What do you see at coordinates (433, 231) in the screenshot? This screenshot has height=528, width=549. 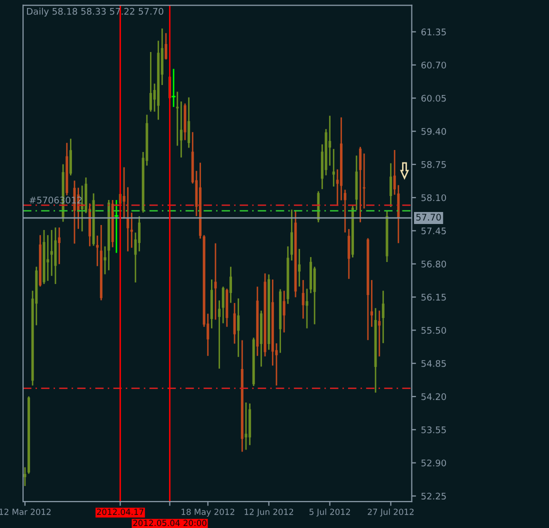 I see `y-tick-label: 57.45` at bounding box center [433, 231].